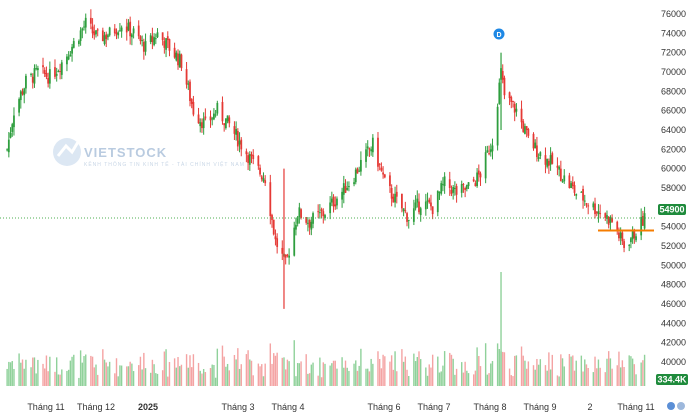 The image size is (690, 414). Describe the element at coordinates (673, 169) in the screenshot. I see `price-tick-label: 60000` at that location.